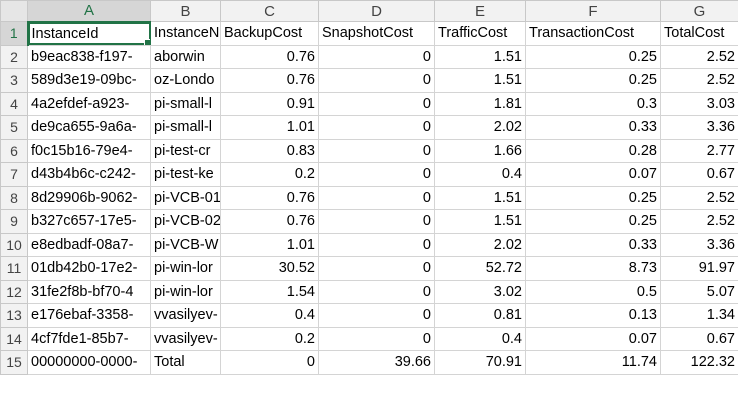 The image size is (738, 400). Describe the element at coordinates (89, 80) in the screenshot. I see `cell-instance-id: 589d3e19-09bc-` at that location.